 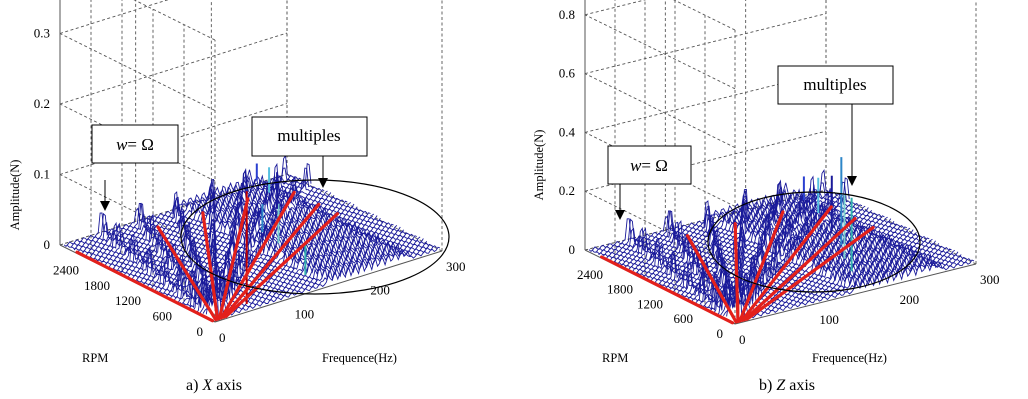 What do you see at coordinates (684, 318) in the screenshot?
I see `y-tick-label: 600` at bounding box center [684, 318].